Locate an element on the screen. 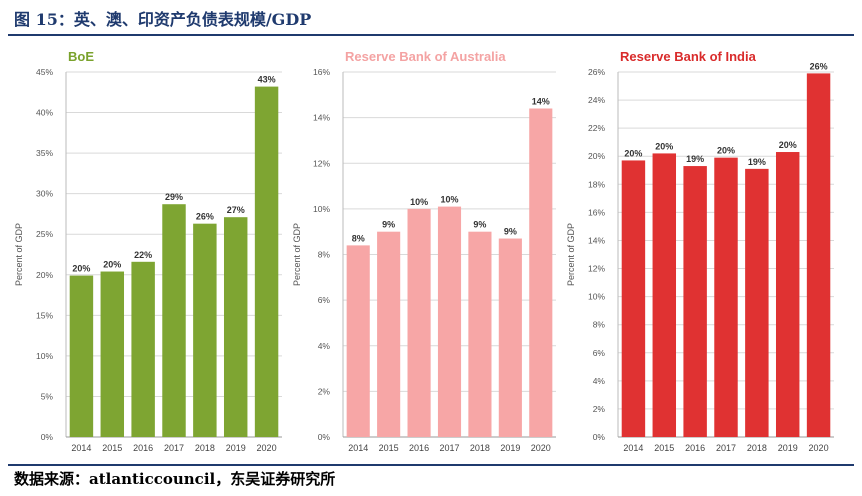 Image resolution: width=862 pixels, height=496 pixels. chart3-x-tick-label: 2020 is located at coordinates (819, 448).